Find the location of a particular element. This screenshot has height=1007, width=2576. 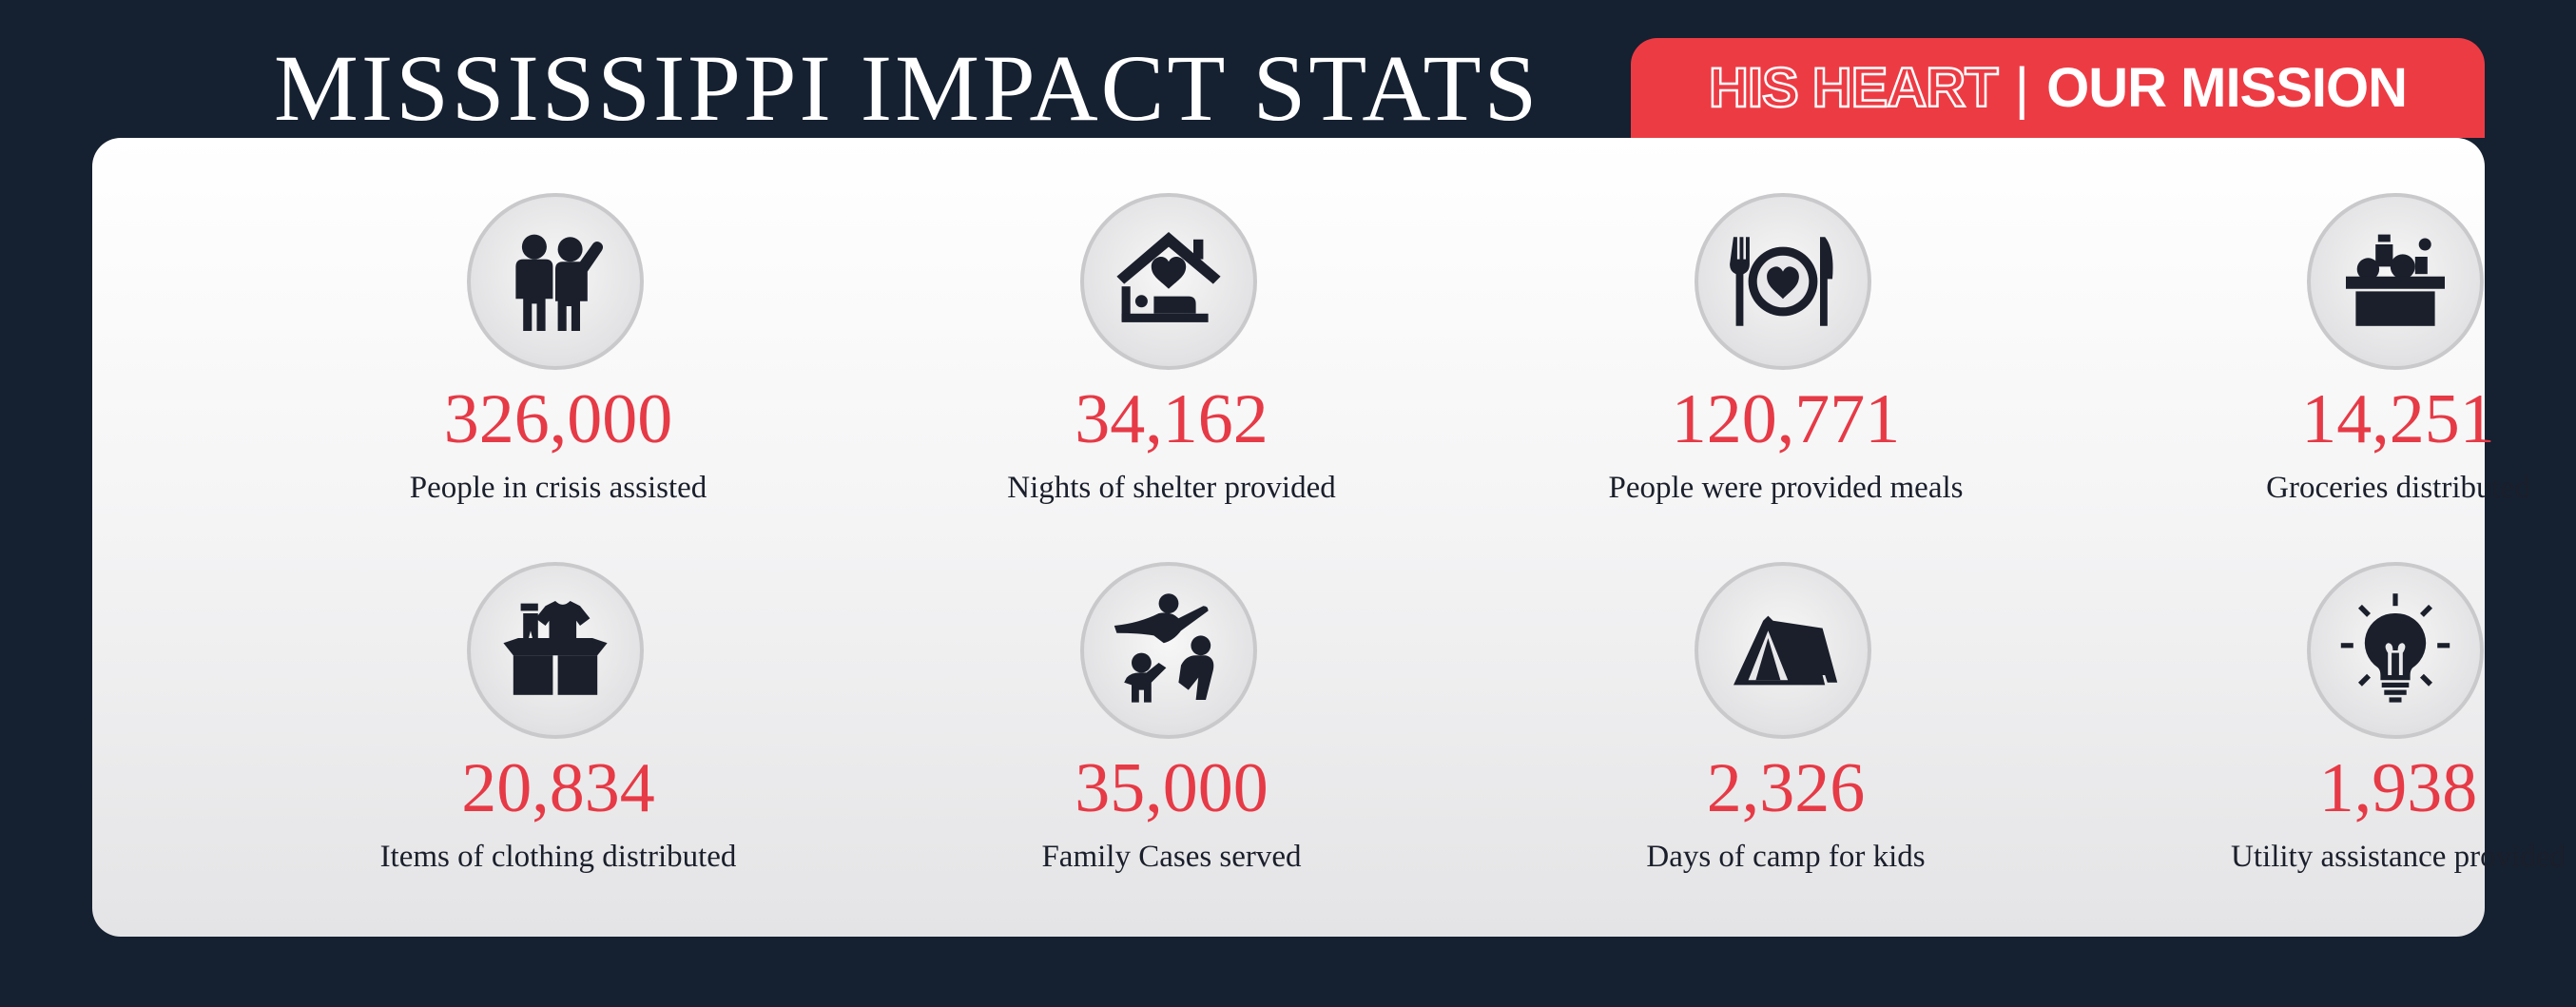

stat-label: Family Cases served is located at coordinates (1171, 857).